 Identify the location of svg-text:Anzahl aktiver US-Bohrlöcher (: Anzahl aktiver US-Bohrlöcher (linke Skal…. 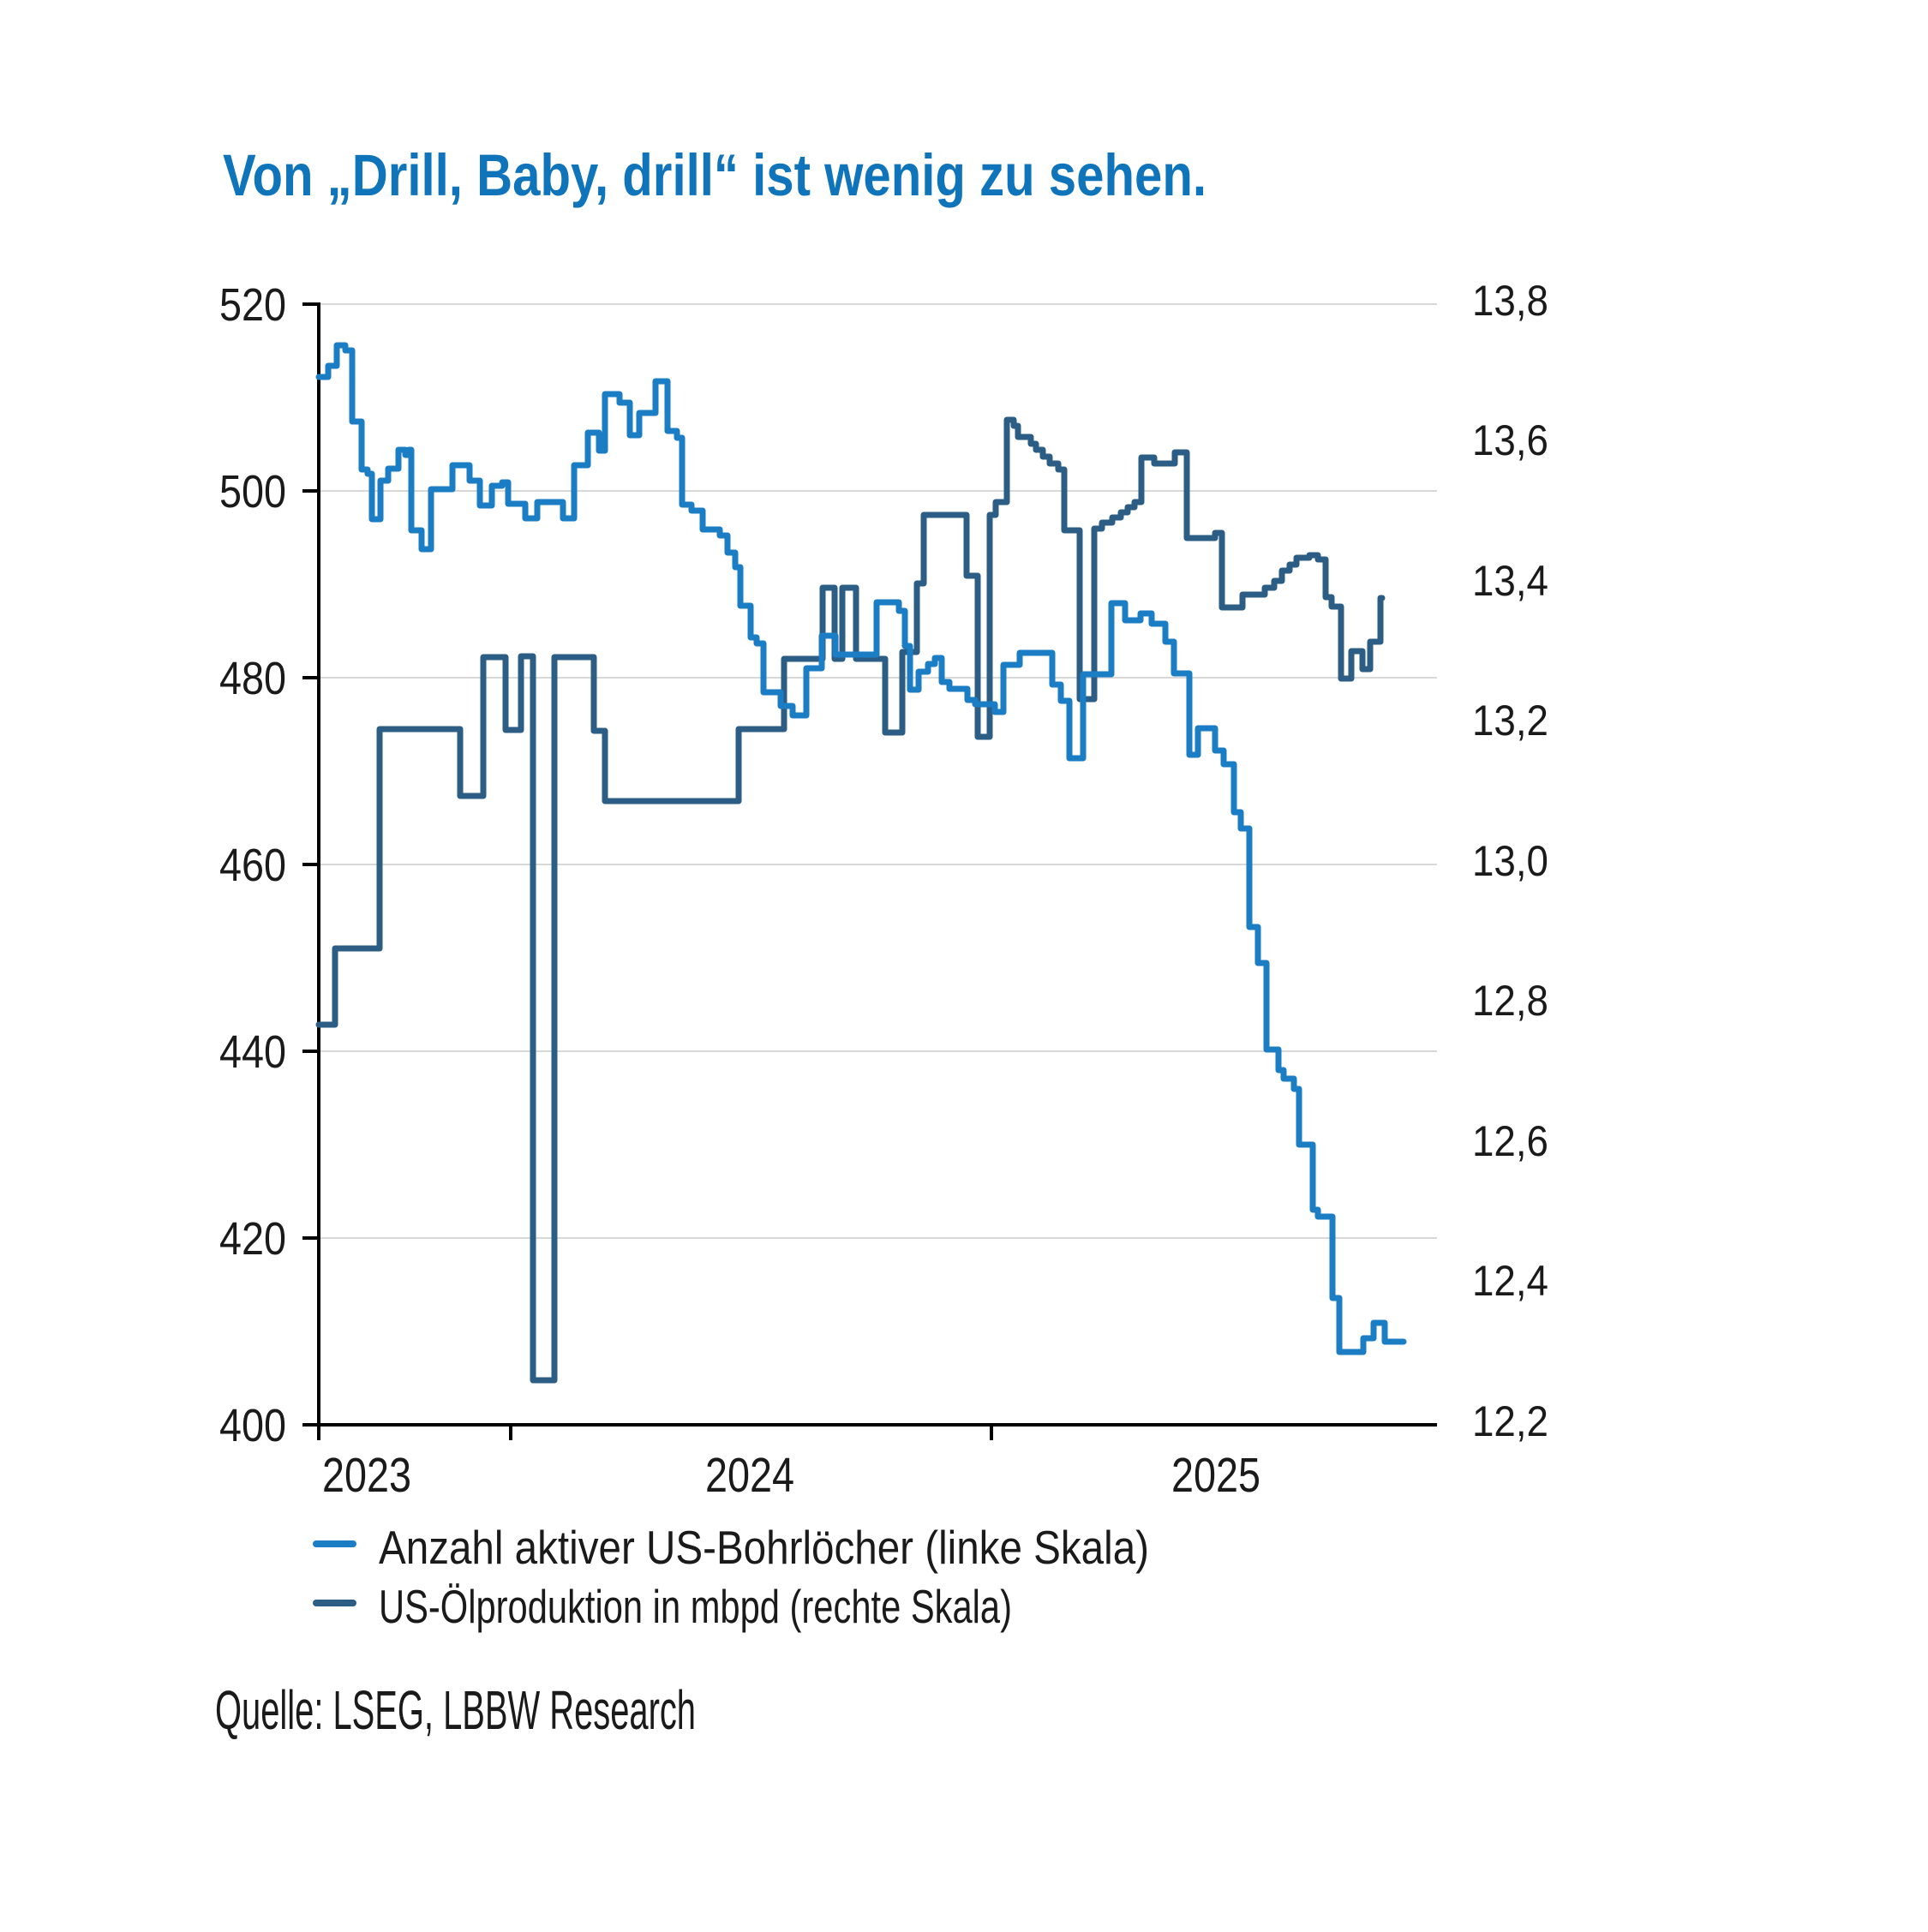
(764, 1547).